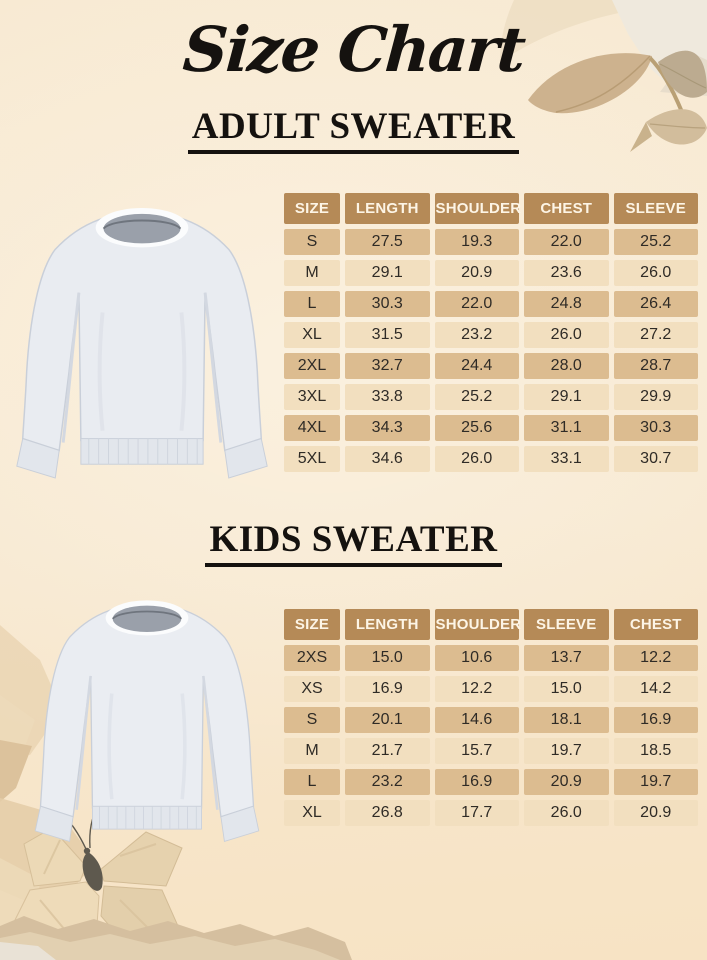 This screenshot has height=960, width=707. I want to click on measurement-cell: 15.7, so click(476, 751).